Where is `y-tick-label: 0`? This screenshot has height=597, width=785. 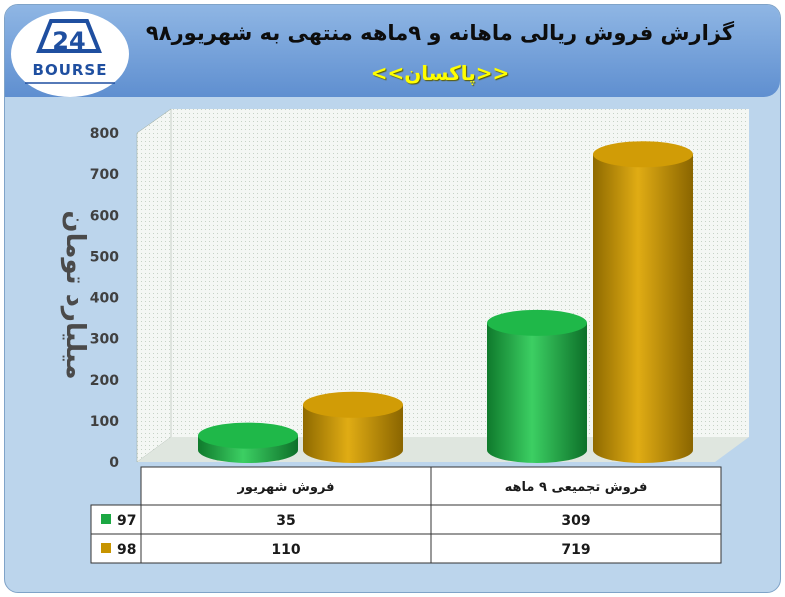
y-tick-label: 0 is located at coordinates (114, 463).